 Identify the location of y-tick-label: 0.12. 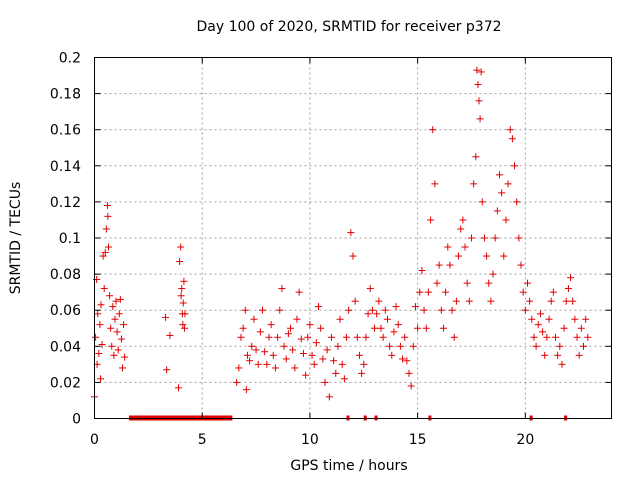
(65, 203).